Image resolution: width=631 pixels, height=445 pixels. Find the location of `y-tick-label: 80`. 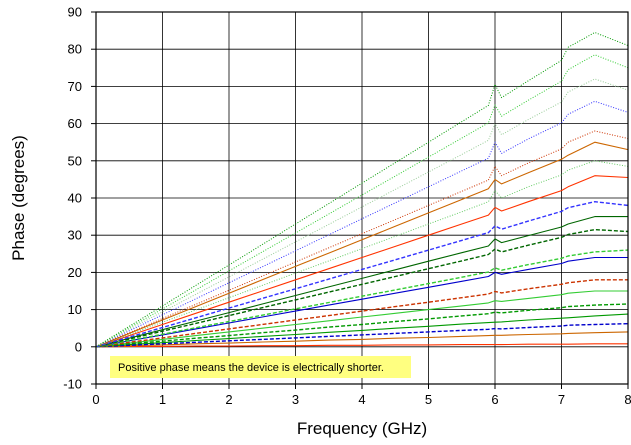

y-tick-label: 80 is located at coordinates (75, 49).